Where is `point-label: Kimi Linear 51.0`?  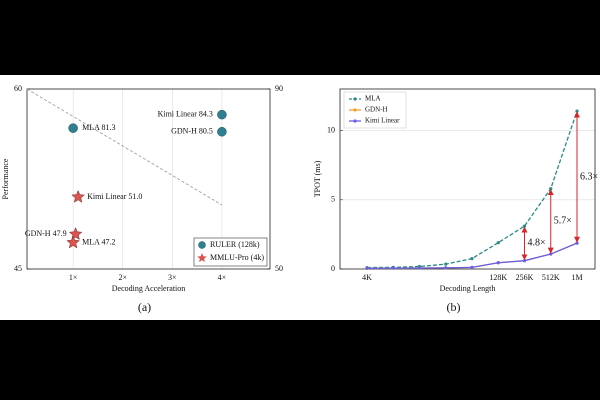 point-label: Kimi Linear 51.0 is located at coordinates (114, 196).